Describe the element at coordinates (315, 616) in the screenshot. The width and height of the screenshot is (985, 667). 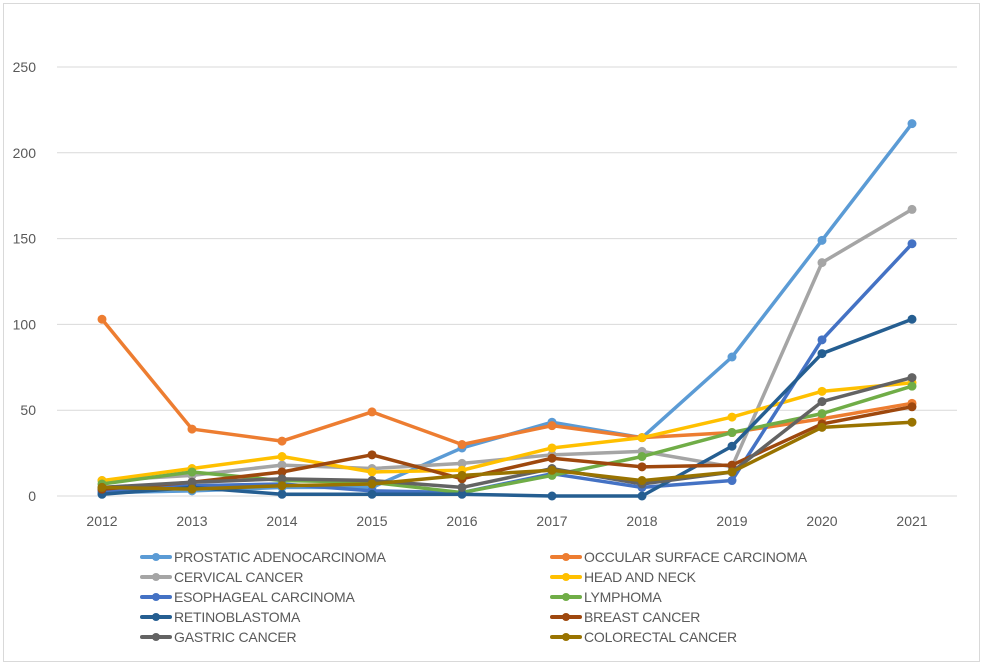
I see `legend-item: RETINOBLASTOMA` at that location.